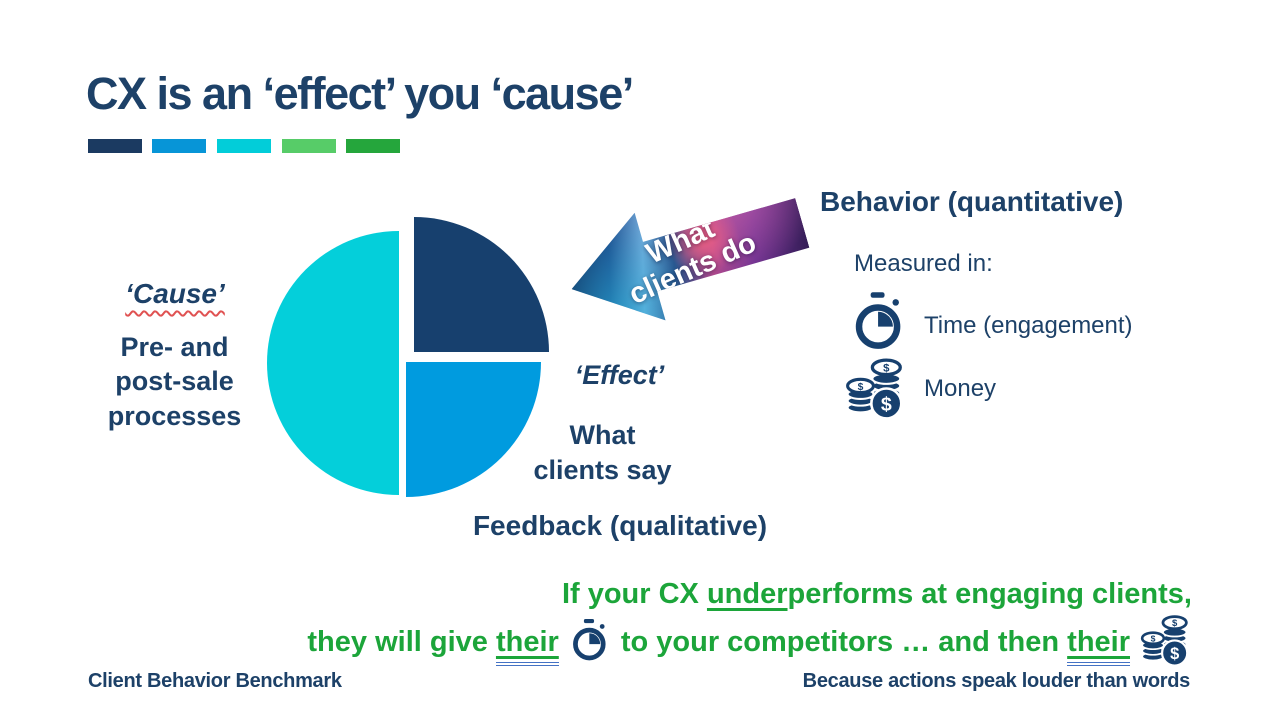 This screenshot has width=1276, height=715. Describe the element at coordinates (619, 375) in the screenshot. I see `effect-label: ‘Effect’` at that location.